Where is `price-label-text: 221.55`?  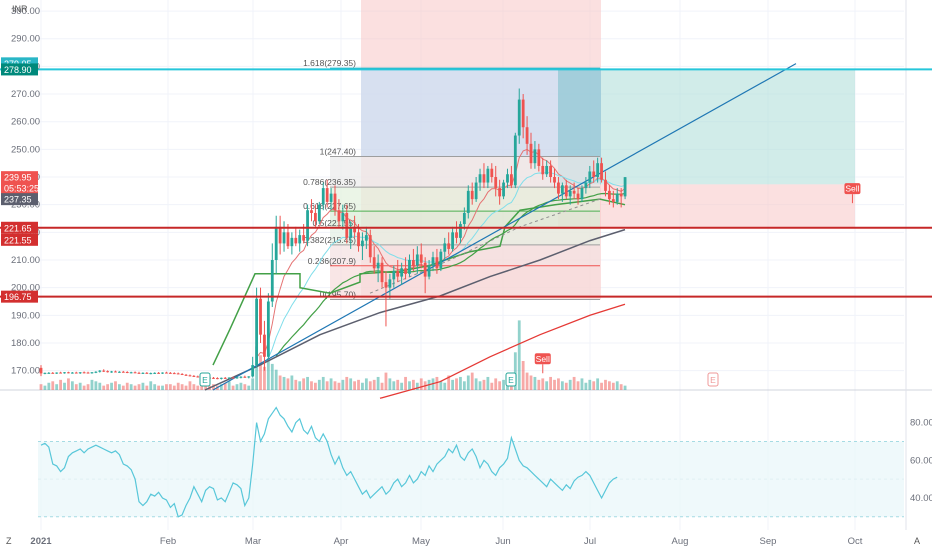
price-label-text: 221.55 is located at coordinates (18, 240).